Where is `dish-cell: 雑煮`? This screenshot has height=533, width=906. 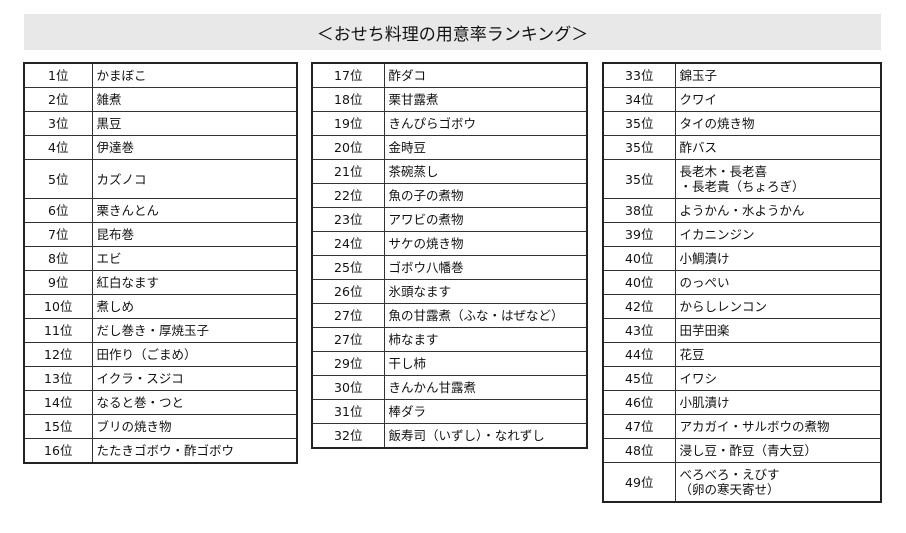 dish-cell: 雑煮 is located at coordinates (194, 99).